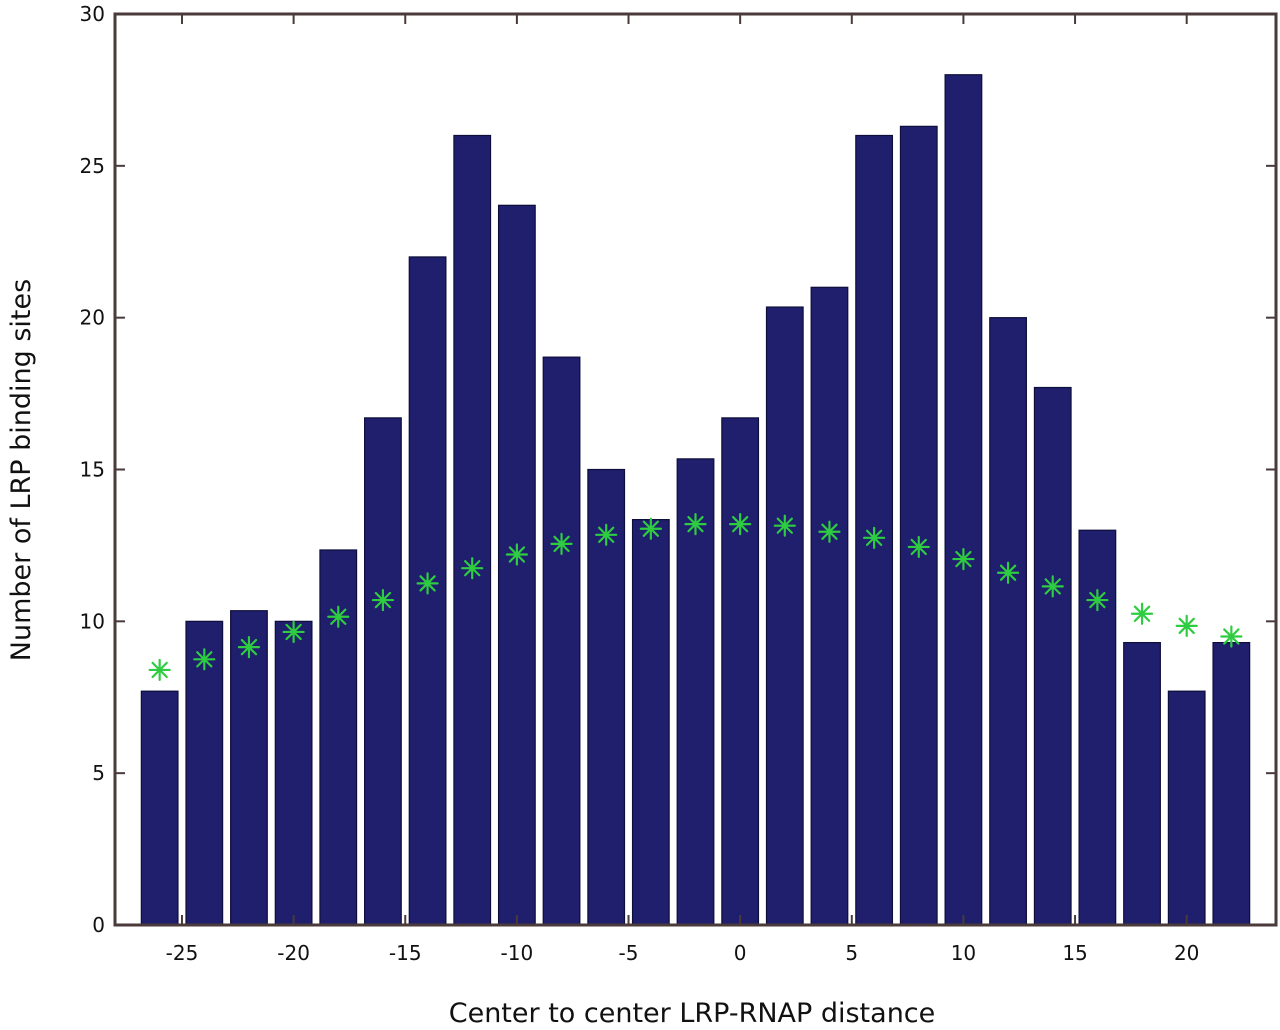  Describe the element at coordinates (629, 953) in the screenshot. I see `x-tick-label: -5` at that location.